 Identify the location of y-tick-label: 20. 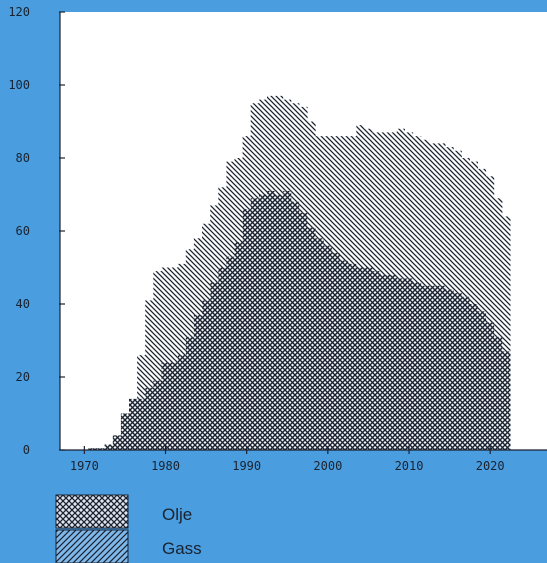
(23, 377).